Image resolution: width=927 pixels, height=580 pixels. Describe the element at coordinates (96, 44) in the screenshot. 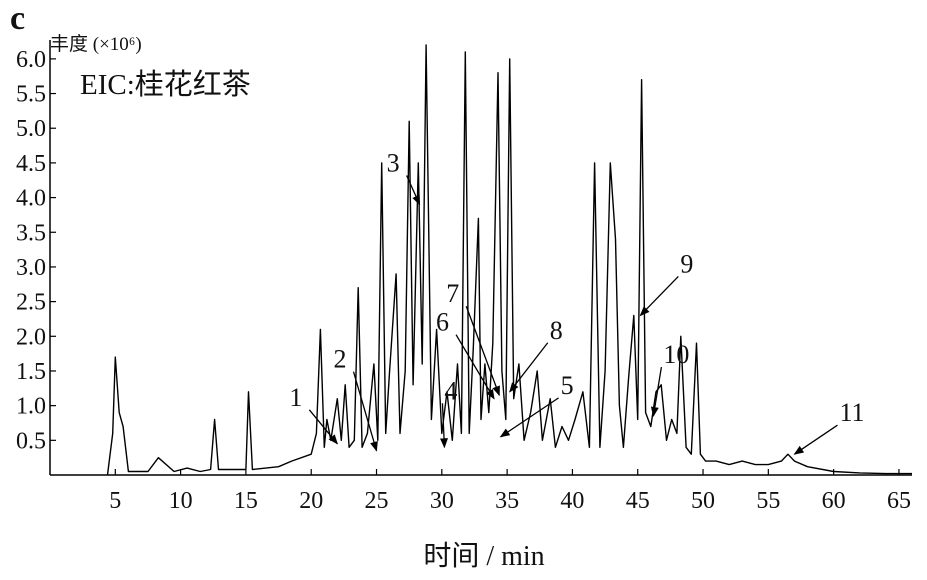

I see `y-axis-label: 丰度 (×10⁶)` at that location.